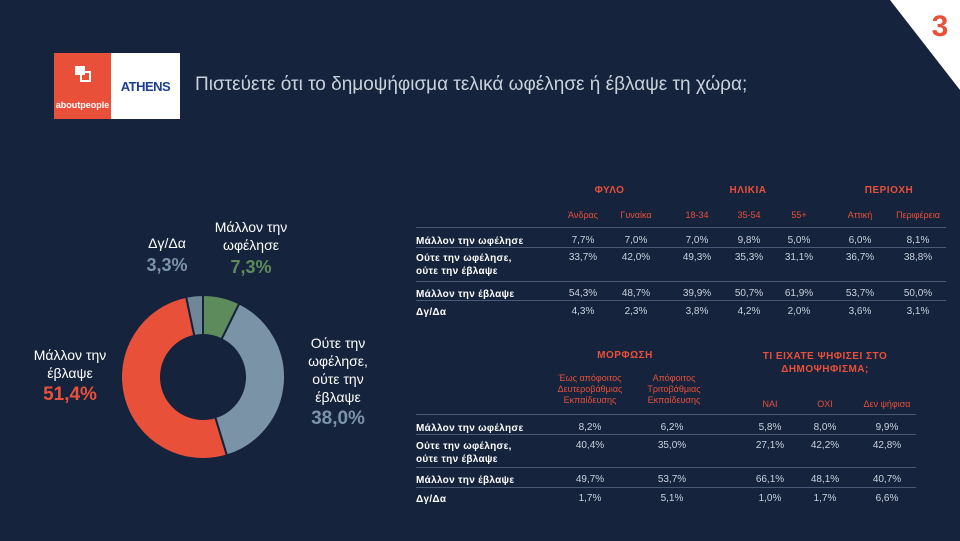 The height and width of the screenshot is (541, 960). What do you see at coordinates (174, 377) in the screenshot?
I see `slice-harmed` at bounding box center [174, 377].